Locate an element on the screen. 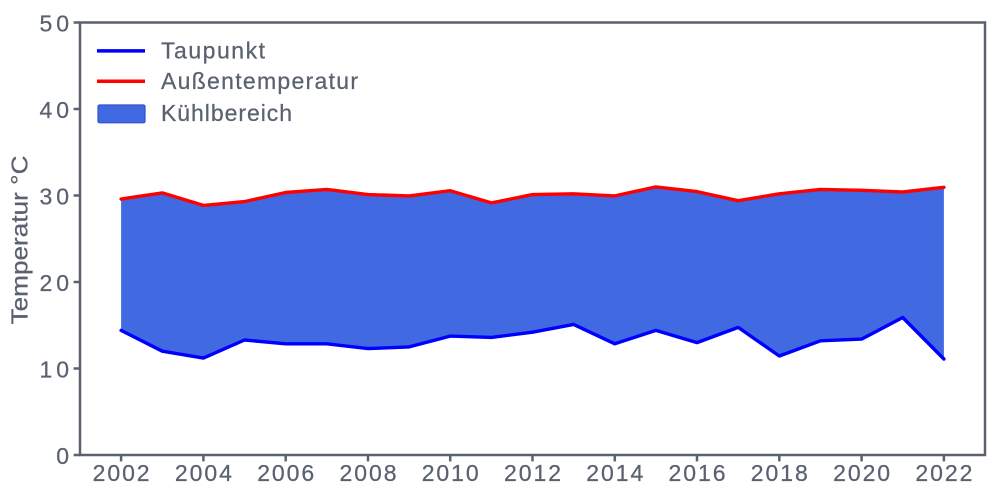  svg-text: 50 is located at coordinates (55, 23).